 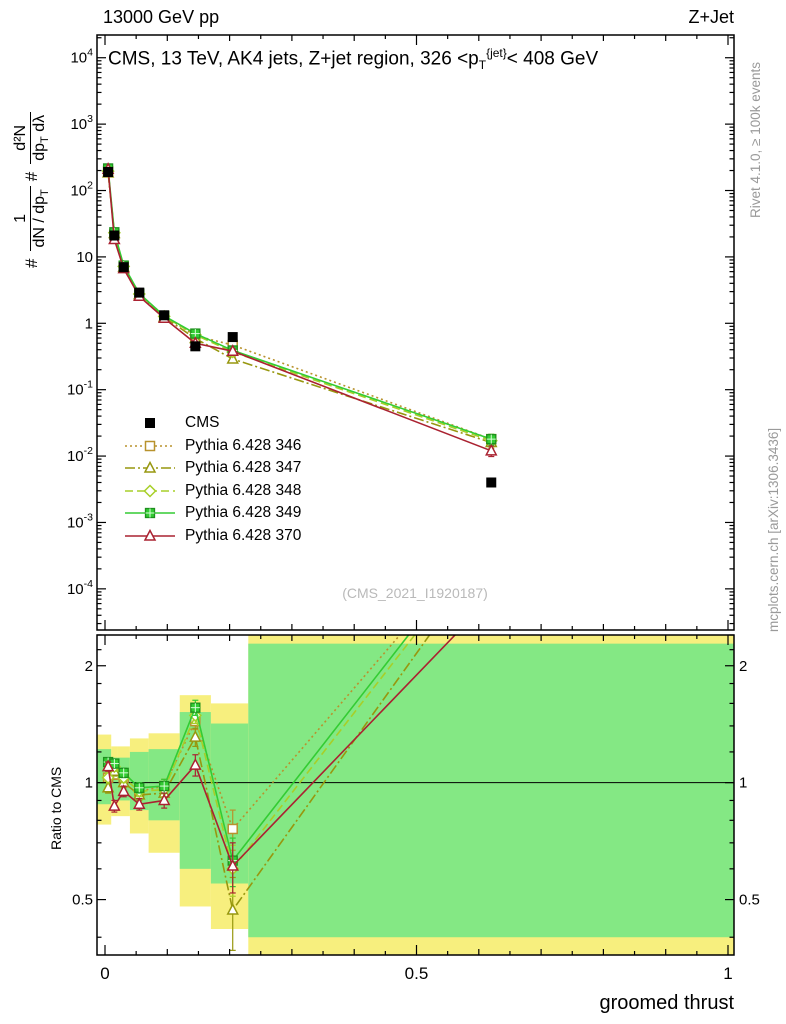 I want to click on legend-item-pythia-348: Pythia 6.428 348, so click(x=212, y=491).